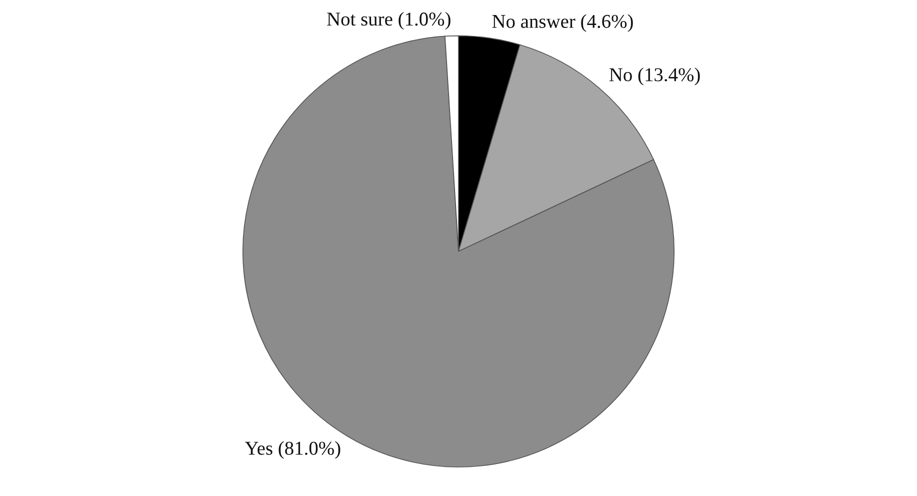 This screenshot has width=917, height=496. What do you see at coordinates (292, 450) in the screenshot?
I see `slice-label: Yes (81.0%)` at bounding box center [292, 450].